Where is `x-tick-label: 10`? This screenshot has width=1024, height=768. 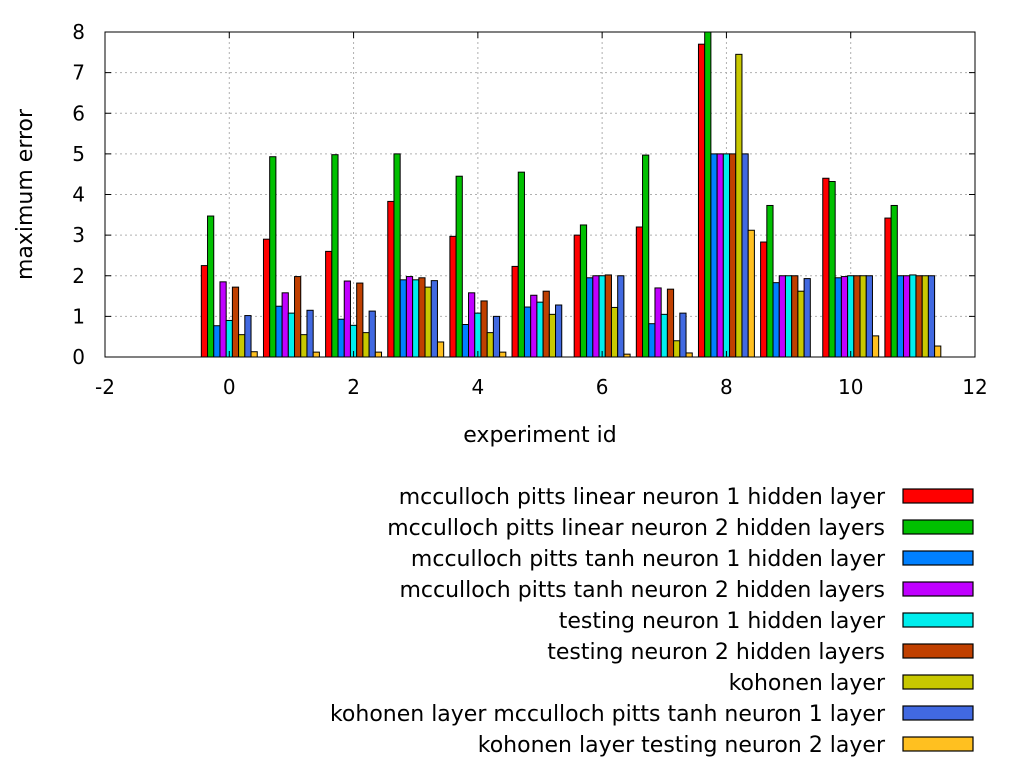 x-tick-label: 10 is located at coordinates (850, 387).